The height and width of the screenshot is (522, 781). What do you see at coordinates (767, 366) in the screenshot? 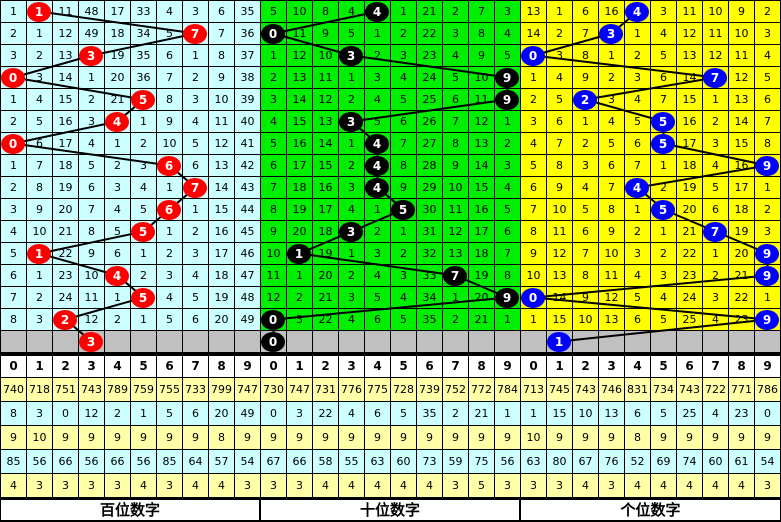
I see `units-digit-header: 9` at bounding box center [767, 366].